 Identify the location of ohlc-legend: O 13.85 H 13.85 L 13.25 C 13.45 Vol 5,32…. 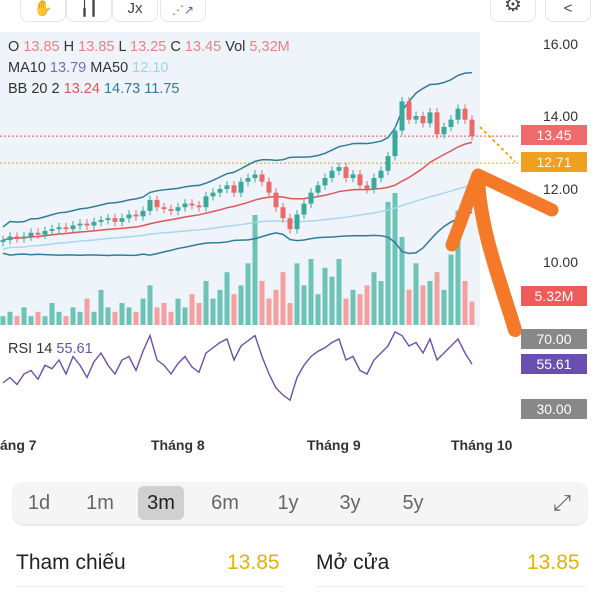
(149, 47).